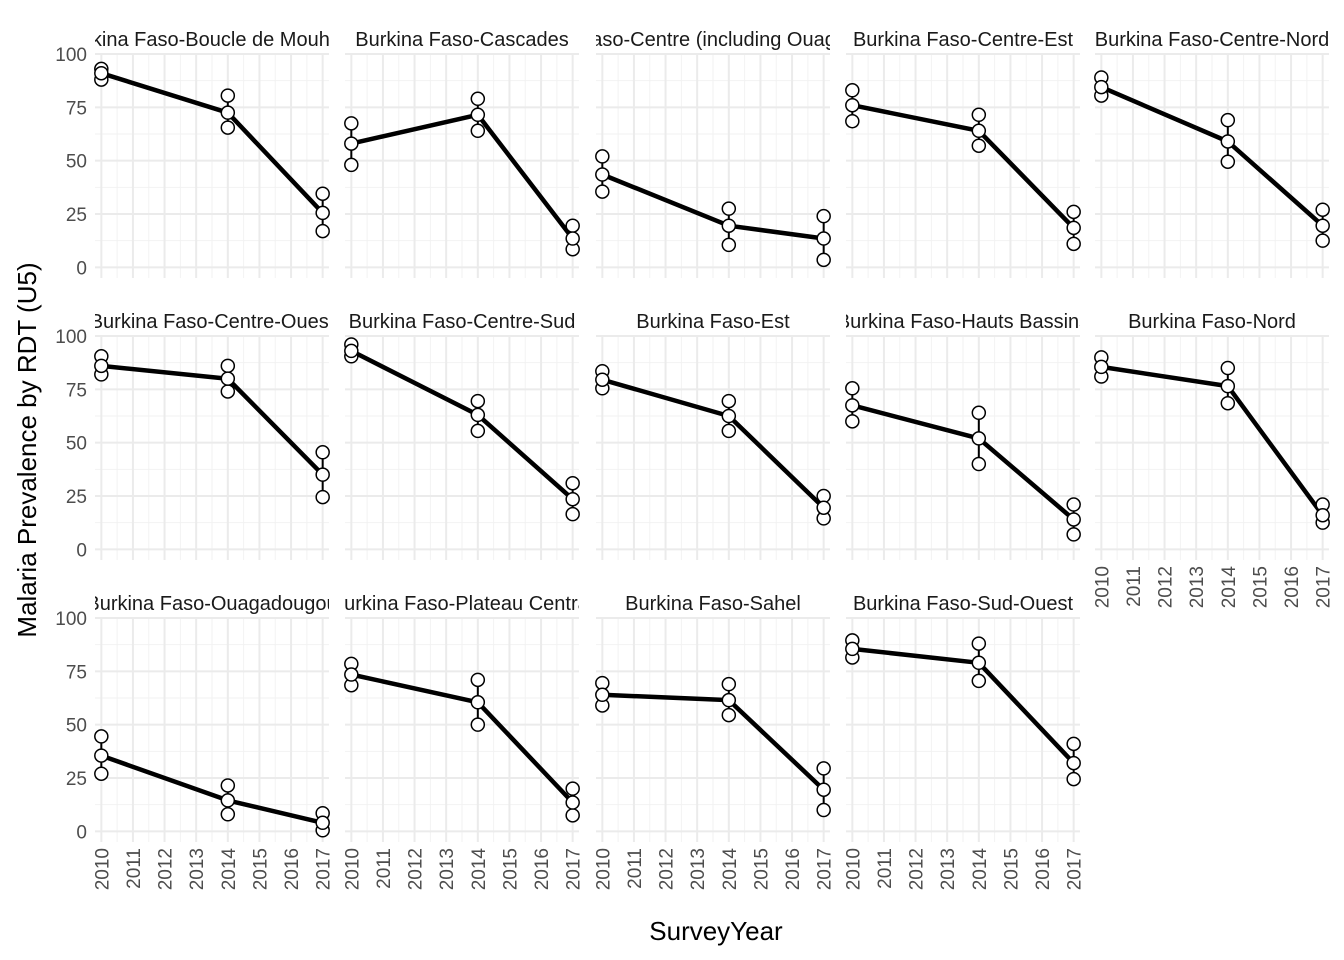  I want to click on facet-title: Burkina Faso-Est, so click(713, 322).